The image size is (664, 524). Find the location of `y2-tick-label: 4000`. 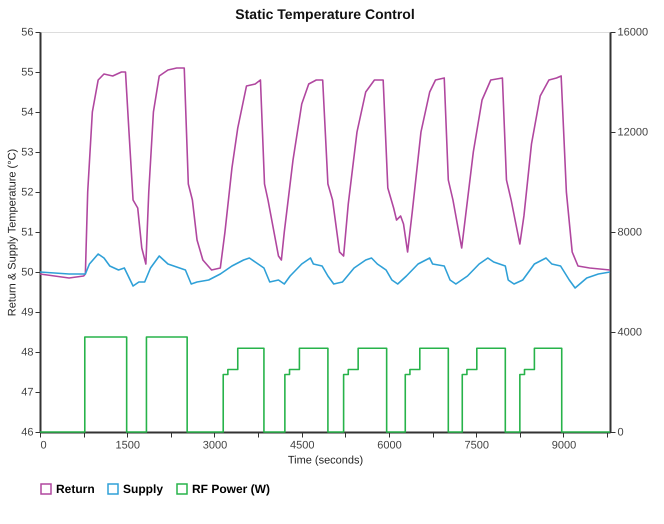

y2-tick-label: 4000 is located at coordinates (630, 332).